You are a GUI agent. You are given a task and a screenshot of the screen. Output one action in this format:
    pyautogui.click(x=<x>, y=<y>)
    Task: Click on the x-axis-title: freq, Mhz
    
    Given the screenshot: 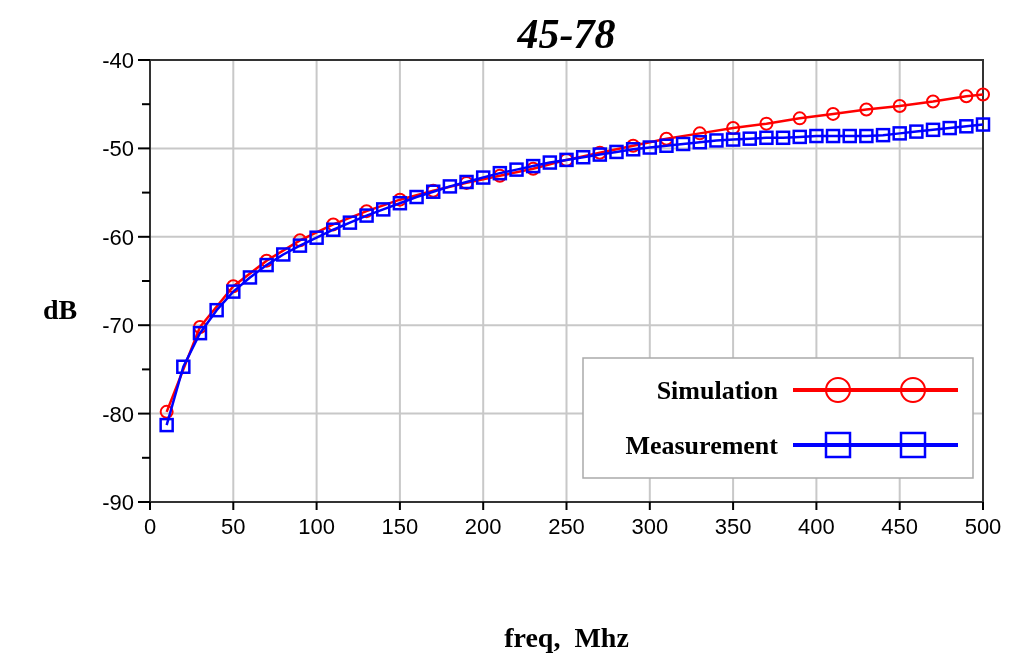 What is the action you would take?
    pyautogui.click(x=566, y=637)
    